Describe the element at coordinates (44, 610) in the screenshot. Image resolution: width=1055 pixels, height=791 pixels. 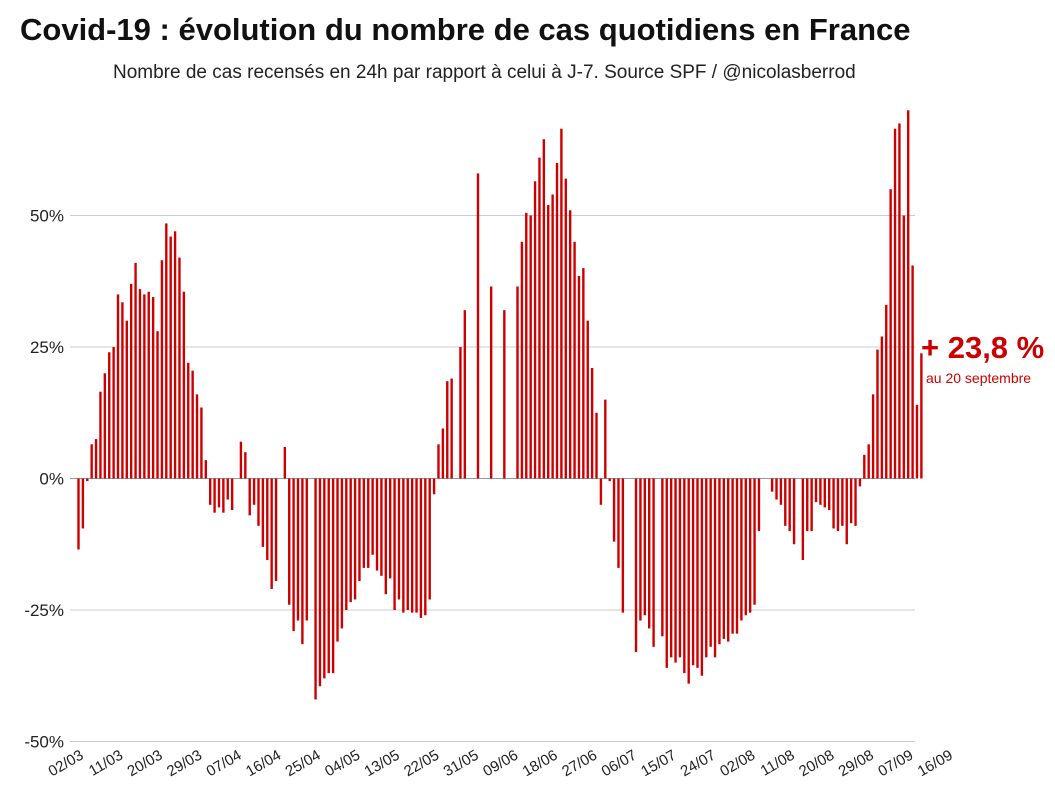
I see `y-tick-label: -25%` at that location.